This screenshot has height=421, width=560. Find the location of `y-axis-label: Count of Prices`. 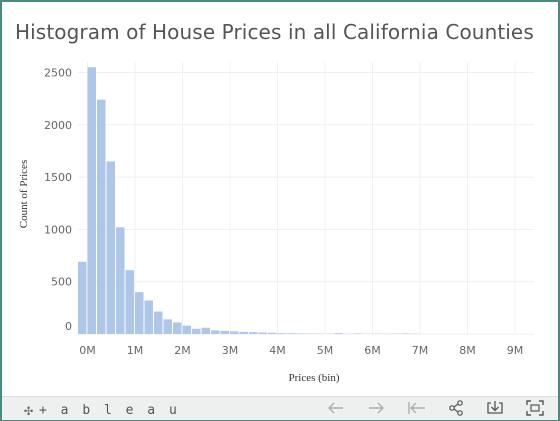

y-axis-label: Count of Prices is located at coordinates (24, 194).